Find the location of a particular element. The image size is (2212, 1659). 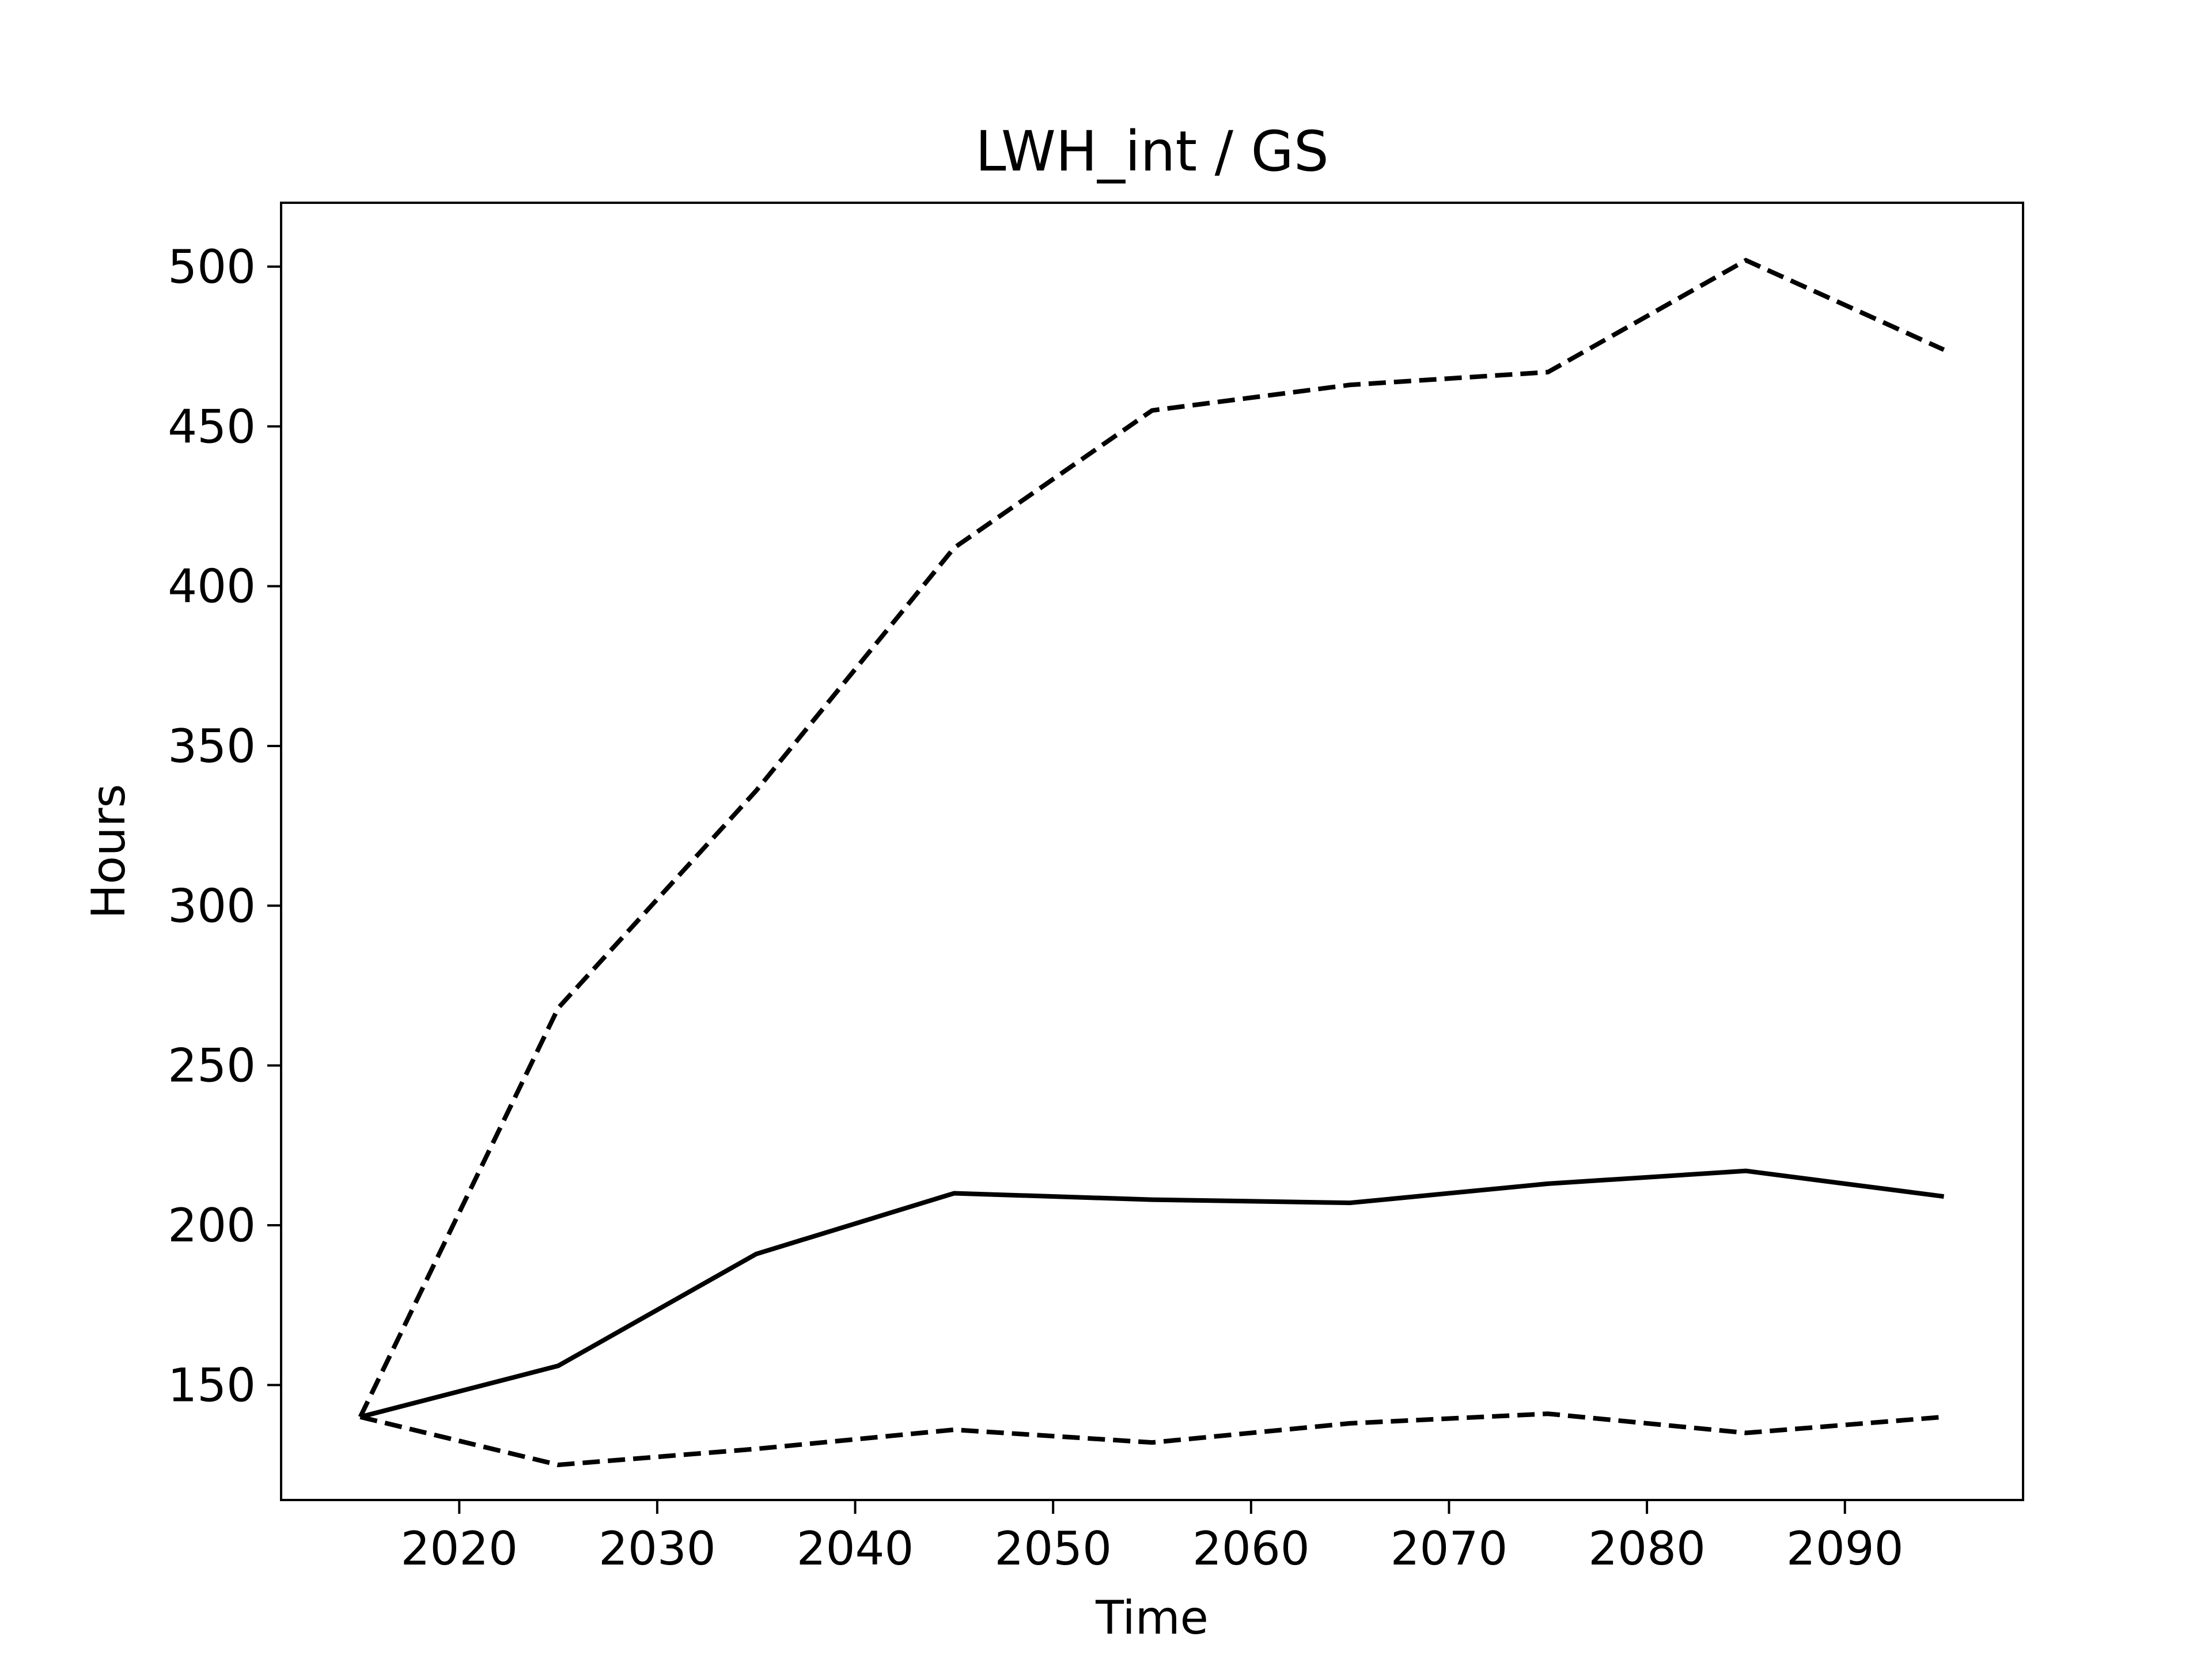

y-axis: 150 200 250 300 350 400 450 500 is located at coordinates (224, 826).